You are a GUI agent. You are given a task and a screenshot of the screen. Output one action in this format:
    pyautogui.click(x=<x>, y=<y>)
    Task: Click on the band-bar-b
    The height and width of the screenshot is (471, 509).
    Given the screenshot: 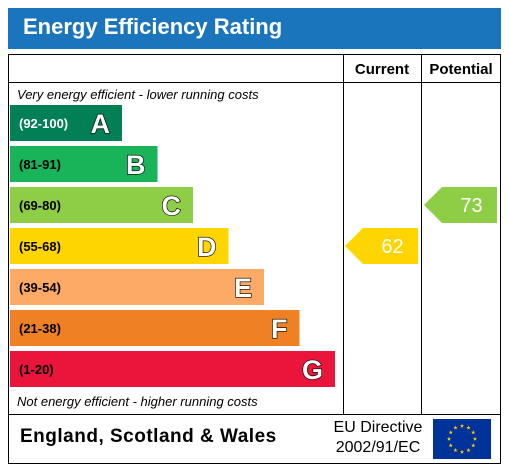 What is the action you would take?
    pyautogui.click(x=84, y=164)
    